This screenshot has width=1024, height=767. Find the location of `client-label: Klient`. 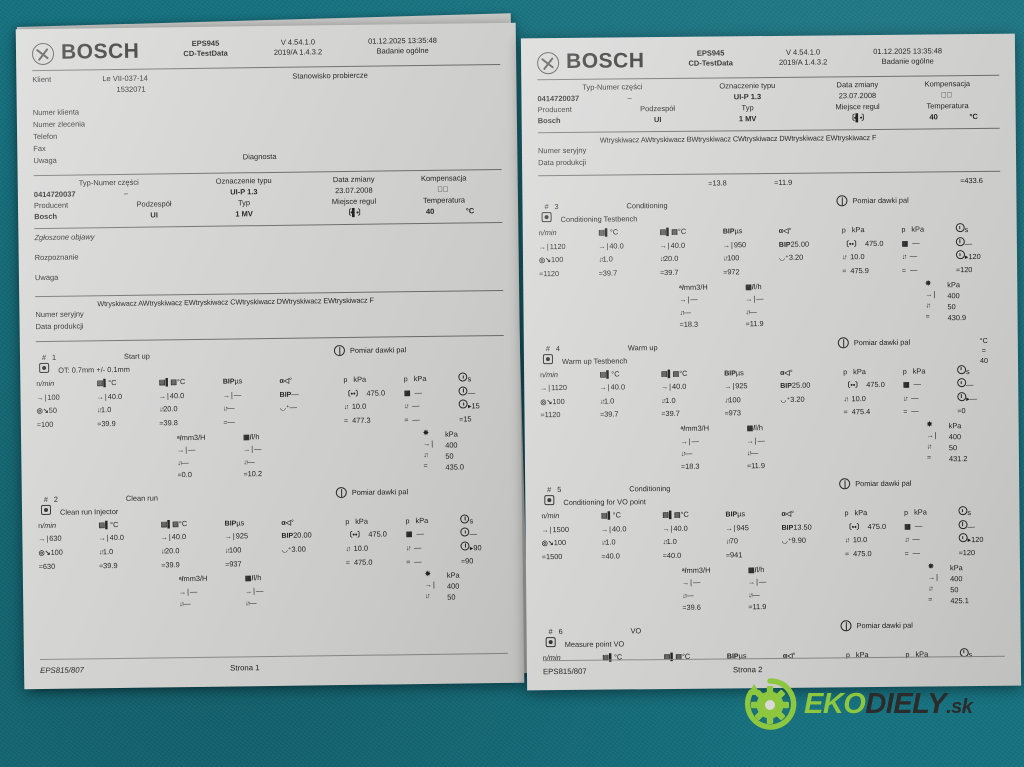

client-label: Klient is located at coordinates (42, 79).